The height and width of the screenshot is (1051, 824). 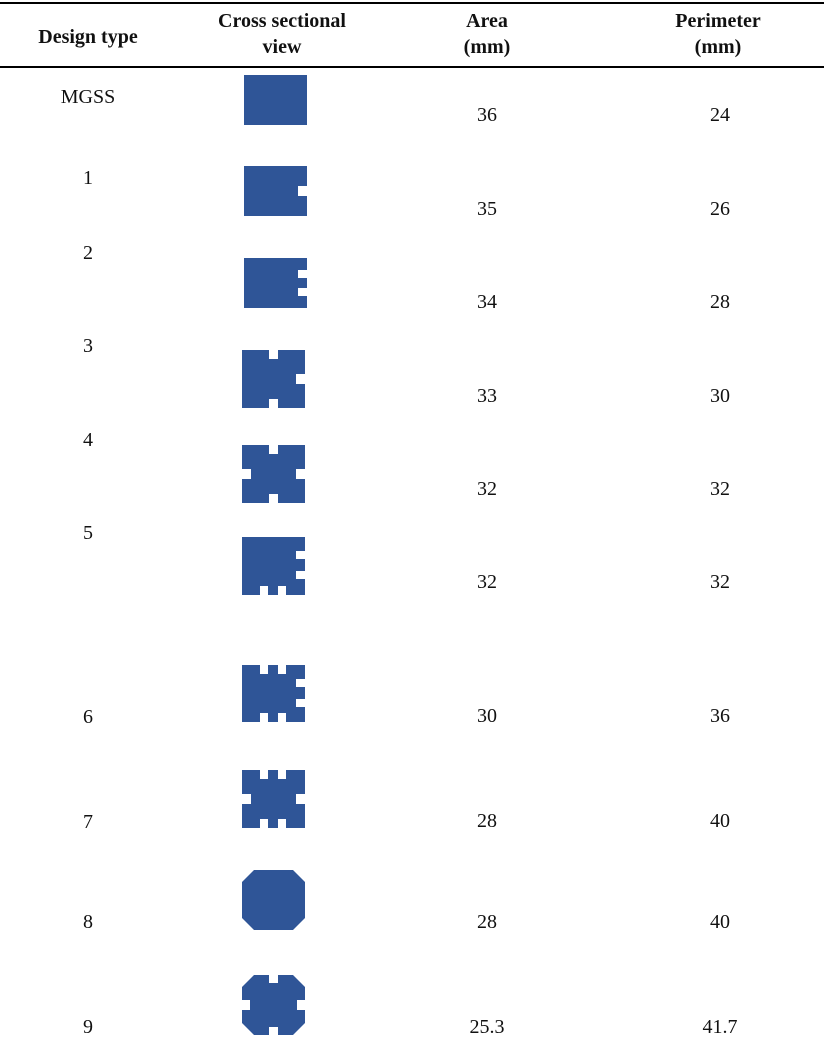 I want to click on top-rule, so click(x=412, y=3).